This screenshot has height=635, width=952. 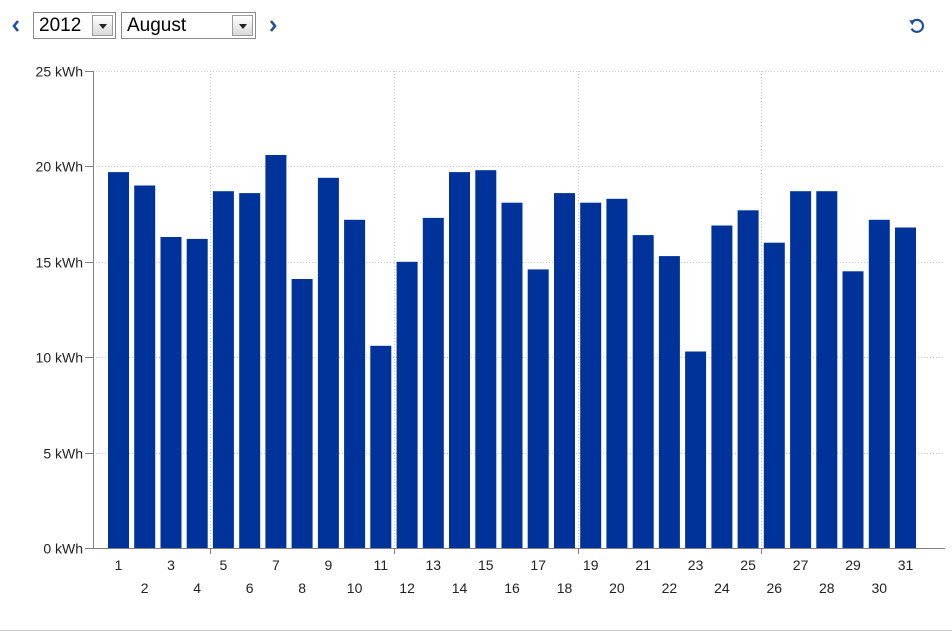 What do you see at coordinates (302, 588) in the screenshot?
I see `x-tick-label: 8` at bounding box center [302, 588].